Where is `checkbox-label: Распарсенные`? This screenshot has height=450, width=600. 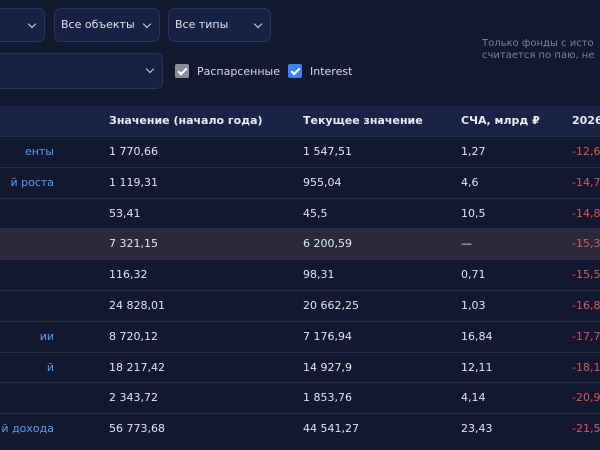 checkbox-label: Распарсенные is located at coordinates (238, 71).